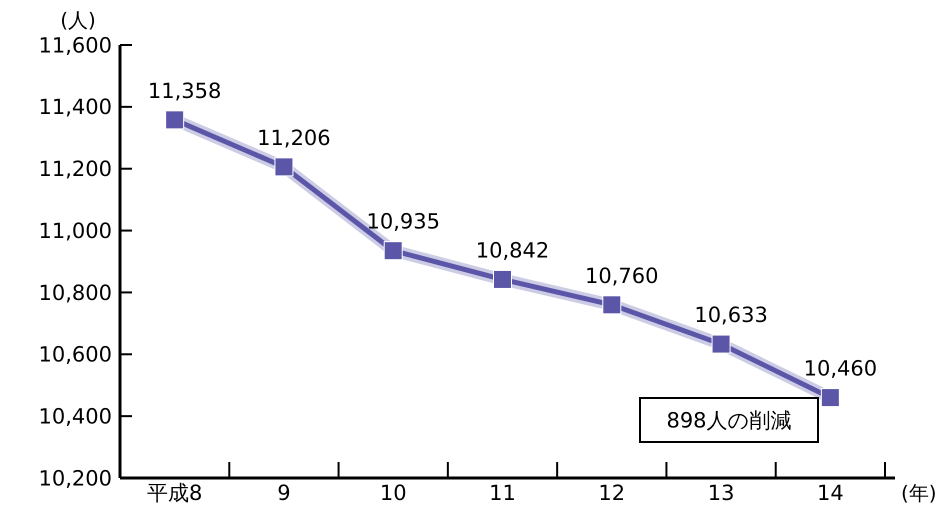  Describe the element at coordinates (75, 107) in the screenshot. I see `y-tick-label: 11,400` at that location.